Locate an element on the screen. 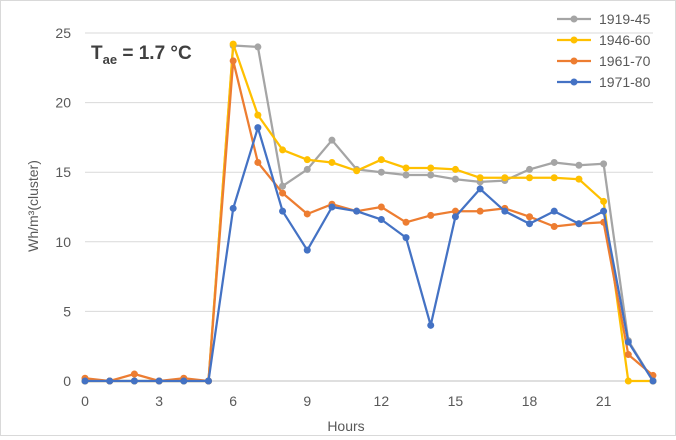 The width and height of the screenshot is (676, 440). legend-label: 1919-45 is located at coordinates (625, 19).